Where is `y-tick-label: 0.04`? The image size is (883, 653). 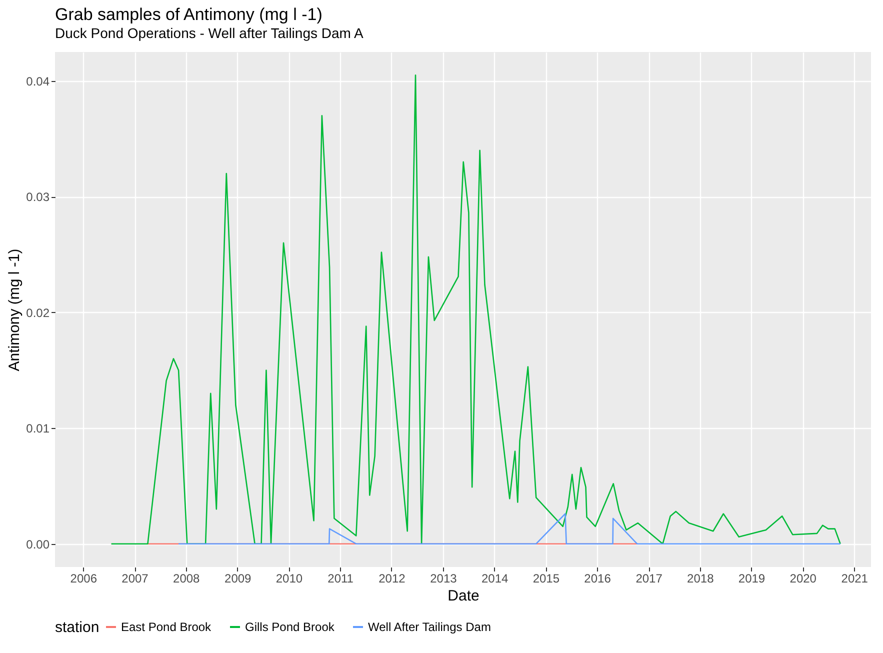 y-tick-label: 0.04 is located at coordinates (38, 81).